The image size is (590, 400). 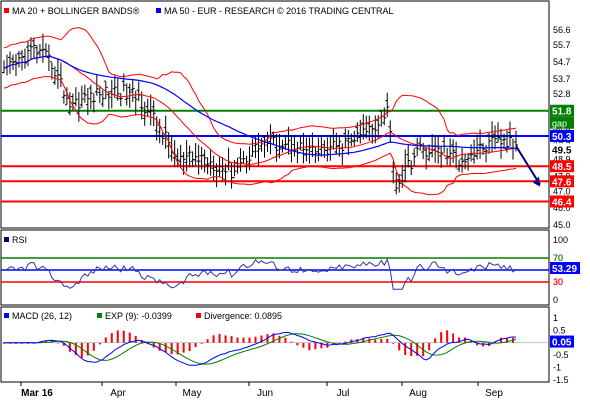 What do you see at coordinates (260, 274) in the screenshot?
I see `rsi-line` at bounding box center [260, 274].